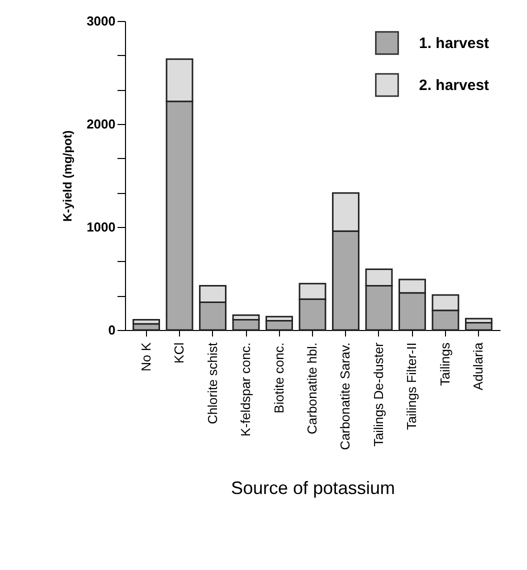  What do you see at coordinates (378, 394) in the screenshot?
I see `x-tick-label: Tailings De-duster` at bounding box center [378, 394].